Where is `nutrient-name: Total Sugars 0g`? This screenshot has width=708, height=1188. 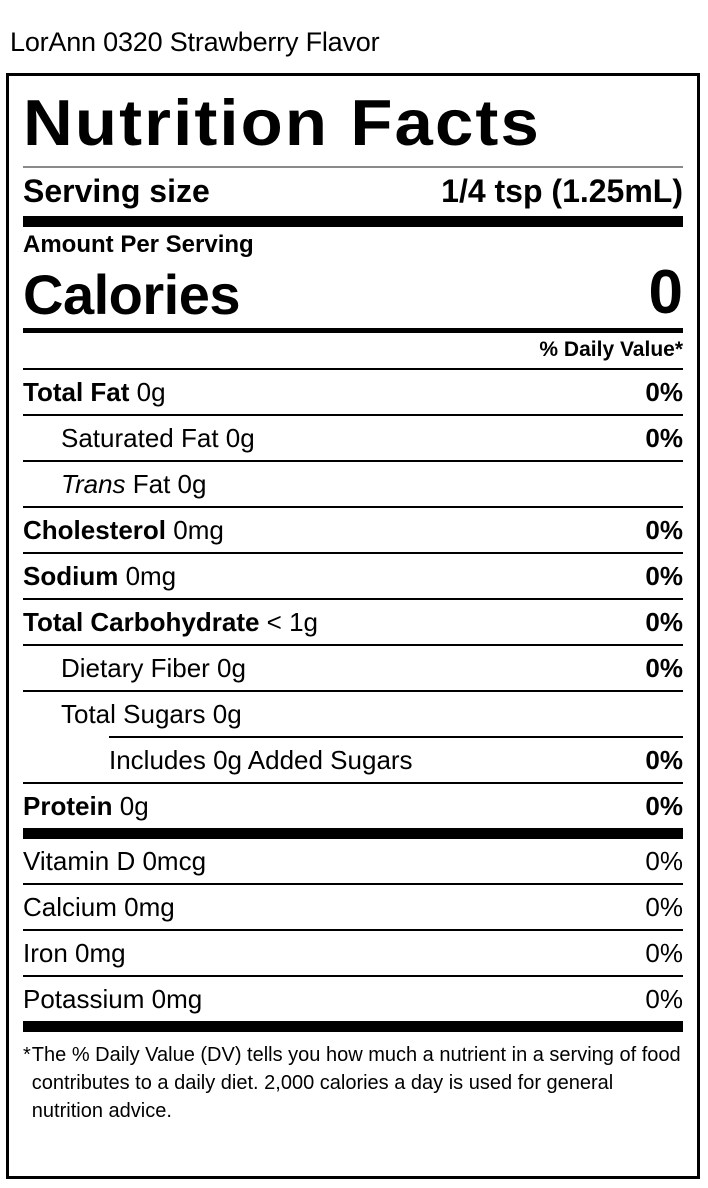
nutrient-name: Total Sugars 0g is located at coordinates (151, 714).